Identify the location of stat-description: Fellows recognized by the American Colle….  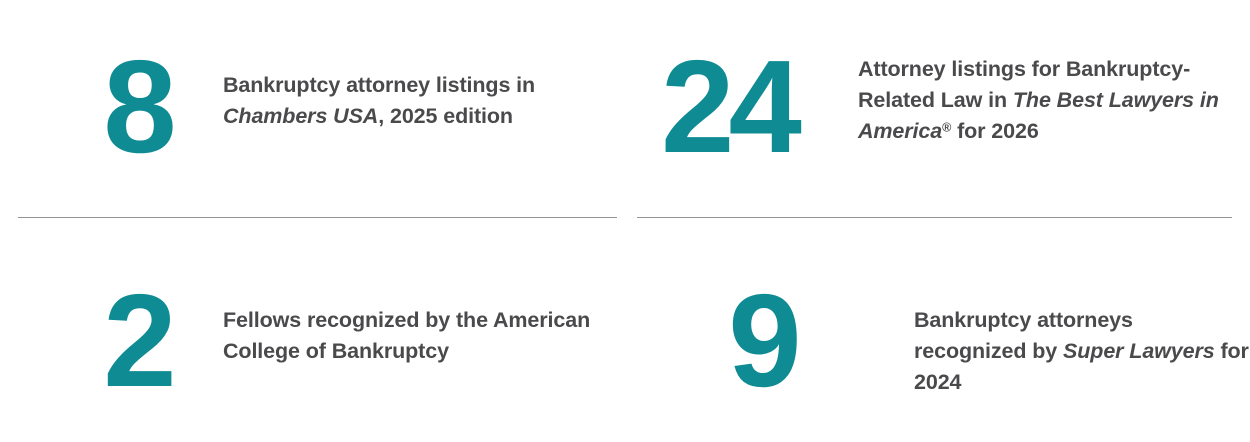
(407, 335).